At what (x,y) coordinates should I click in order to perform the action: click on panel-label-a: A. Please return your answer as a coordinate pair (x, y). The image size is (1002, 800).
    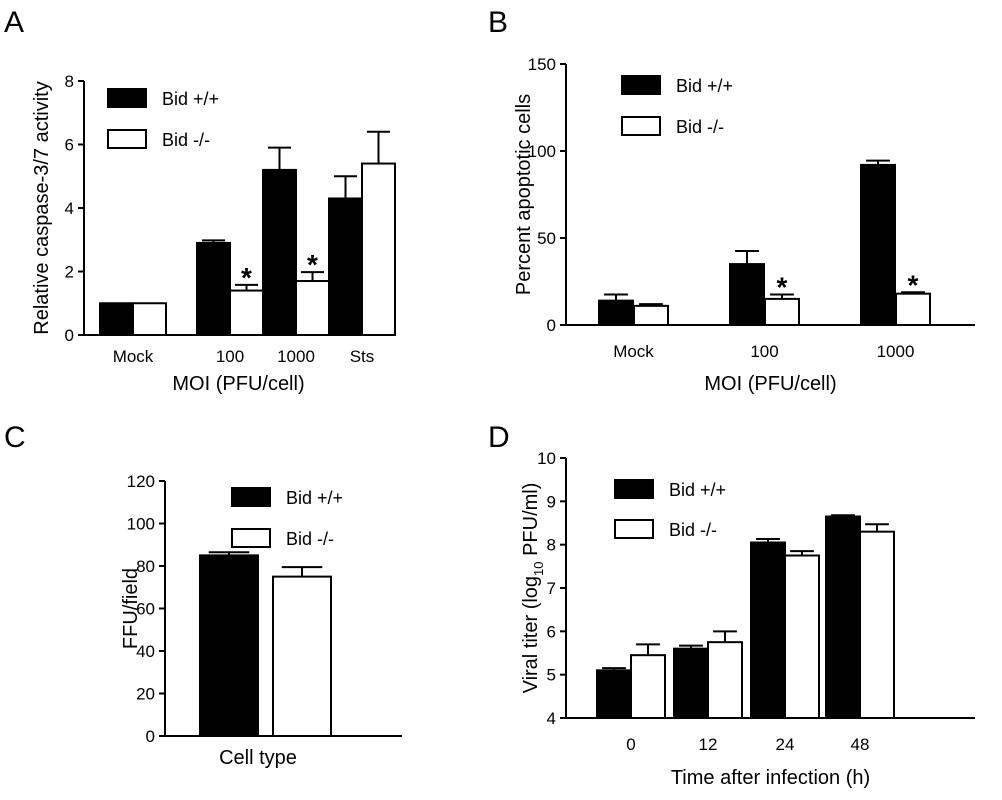
    Looking at the image, I should click on (14, 22).